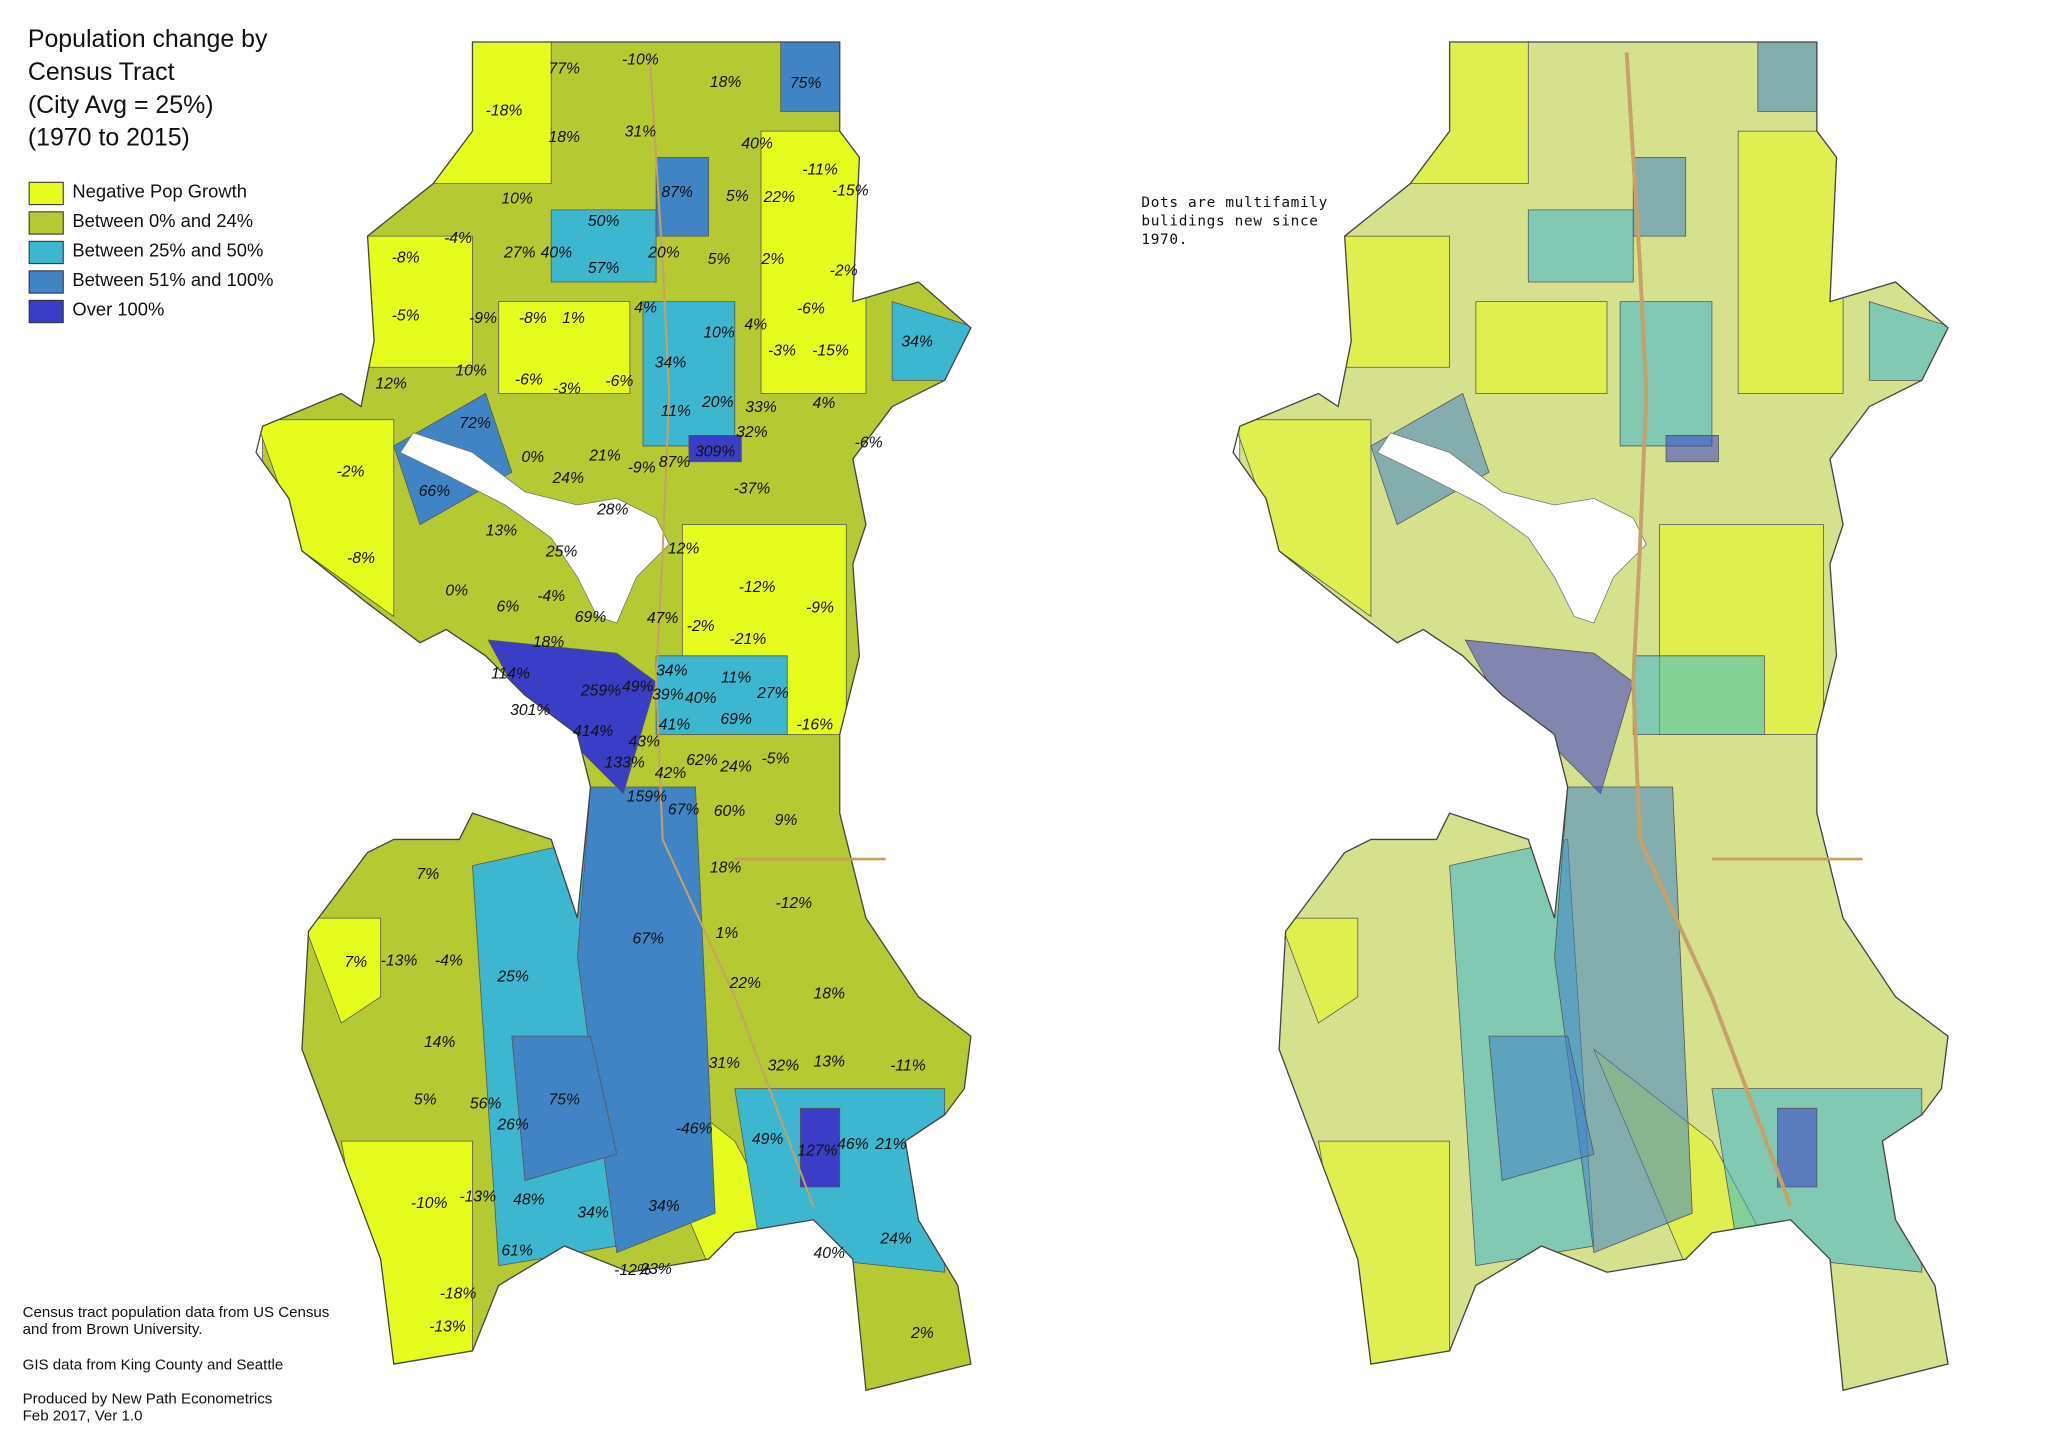 The image size is (2048, 1448). I want to click on tract-label: 39%, so click(667, 694).